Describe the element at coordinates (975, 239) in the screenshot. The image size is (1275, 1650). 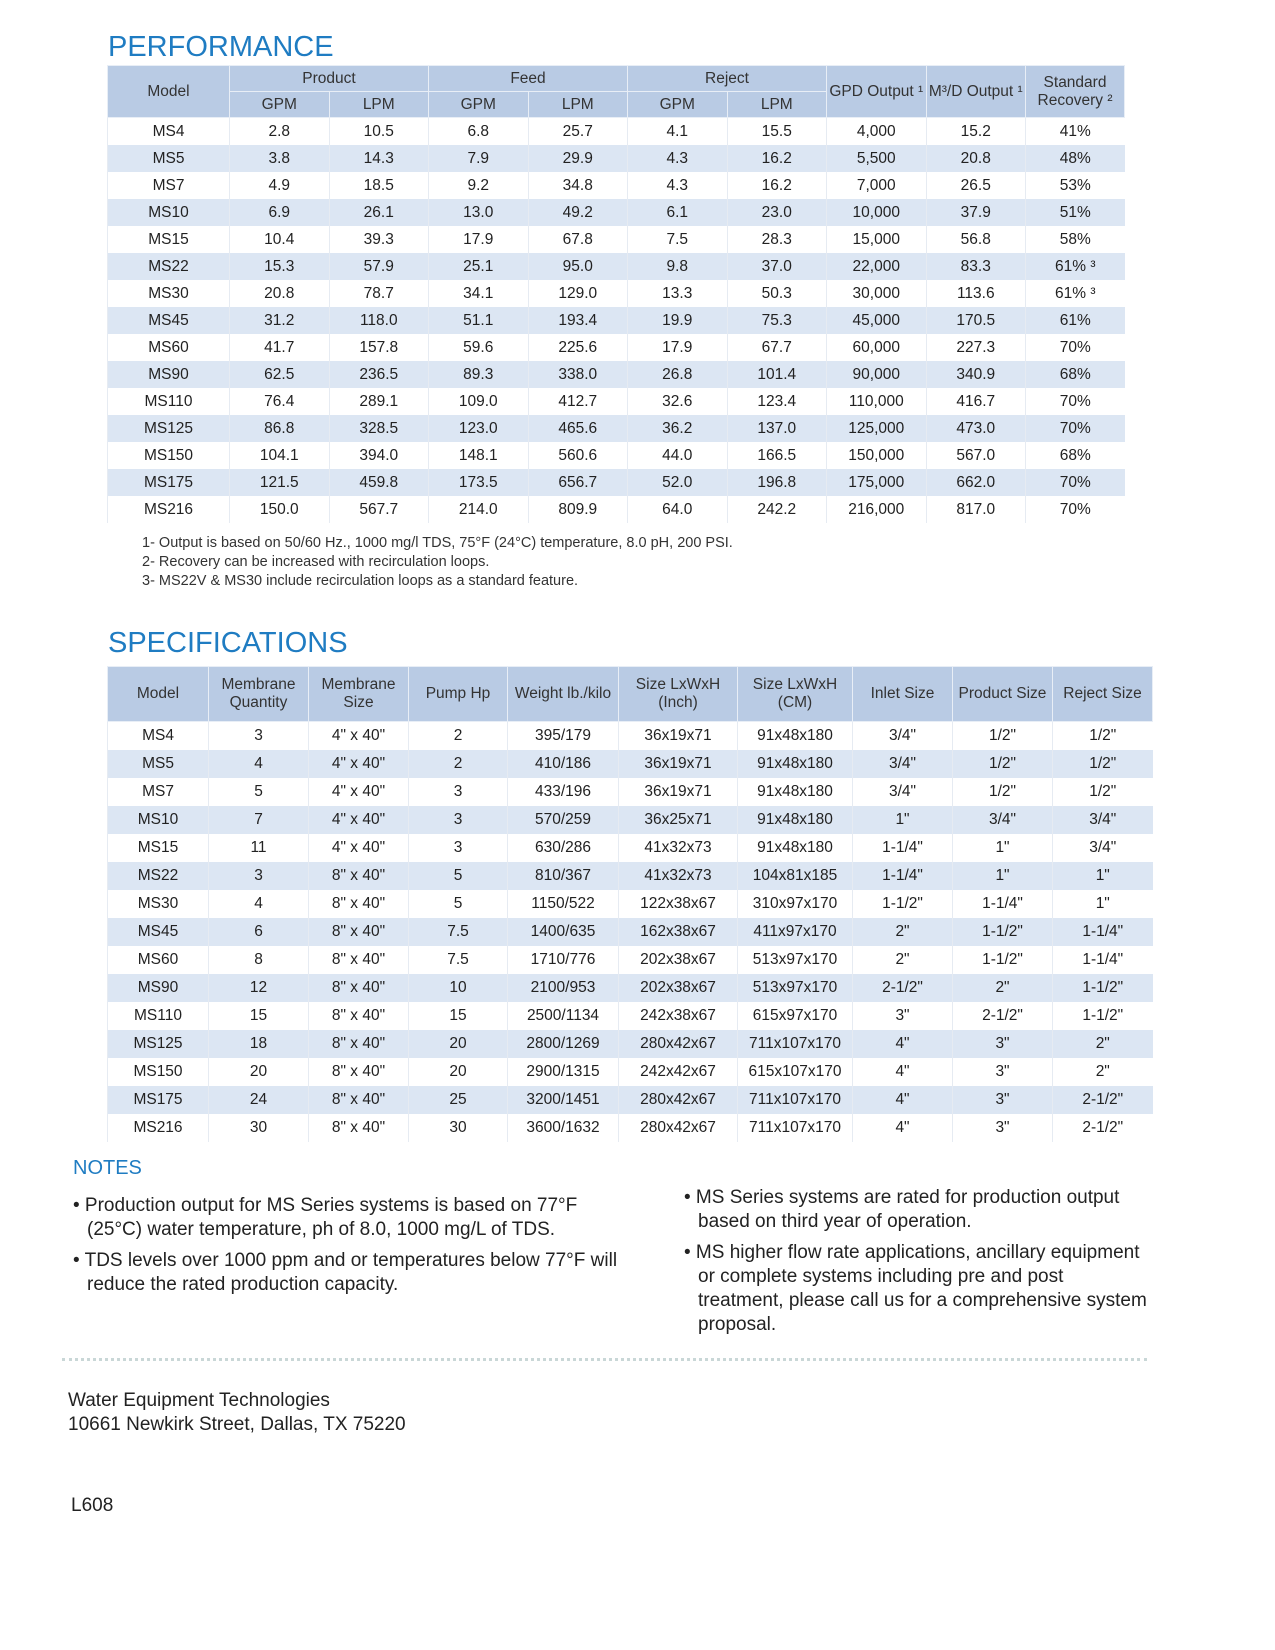
I see `table-cell: 56.8` at that location.